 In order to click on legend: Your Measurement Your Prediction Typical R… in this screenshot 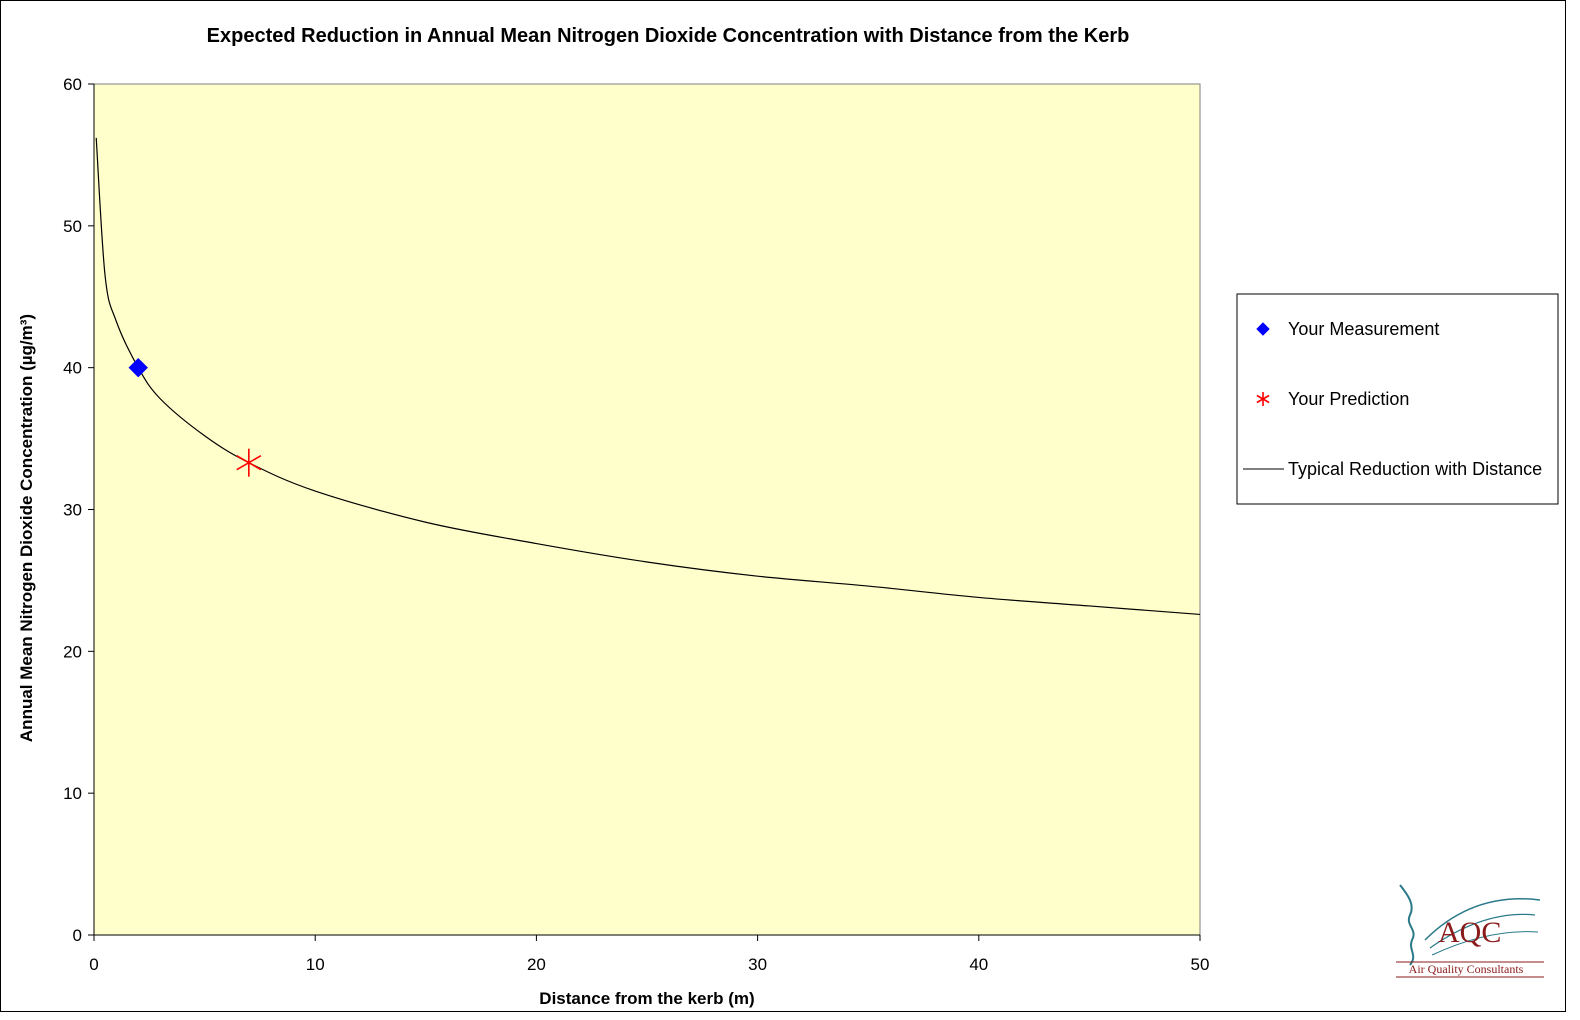, I will do `click(1397, 399)`.